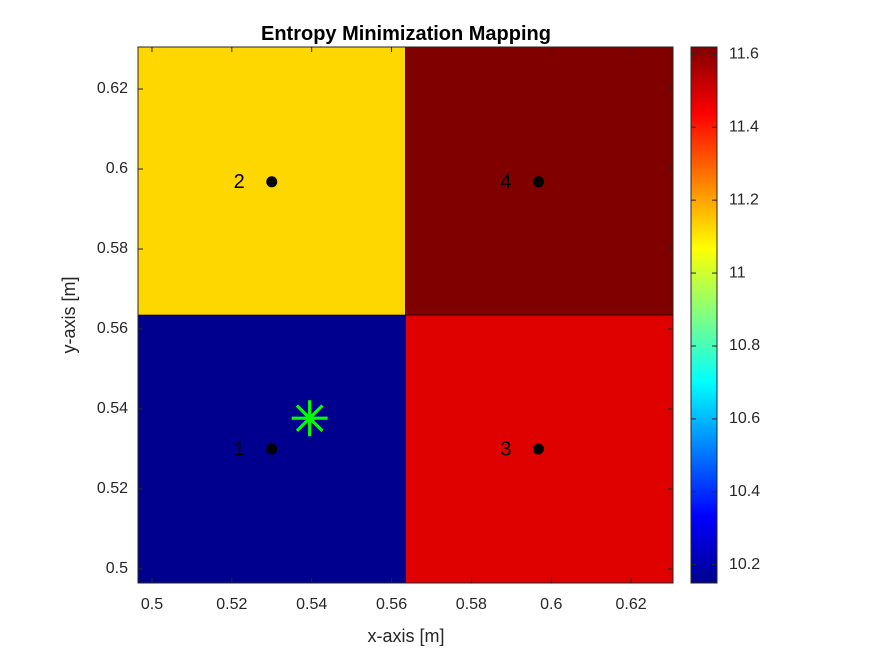  Describe the element at coordinates (239, 182) in the screenshot. I see `cell-label-2: 2` at that location.